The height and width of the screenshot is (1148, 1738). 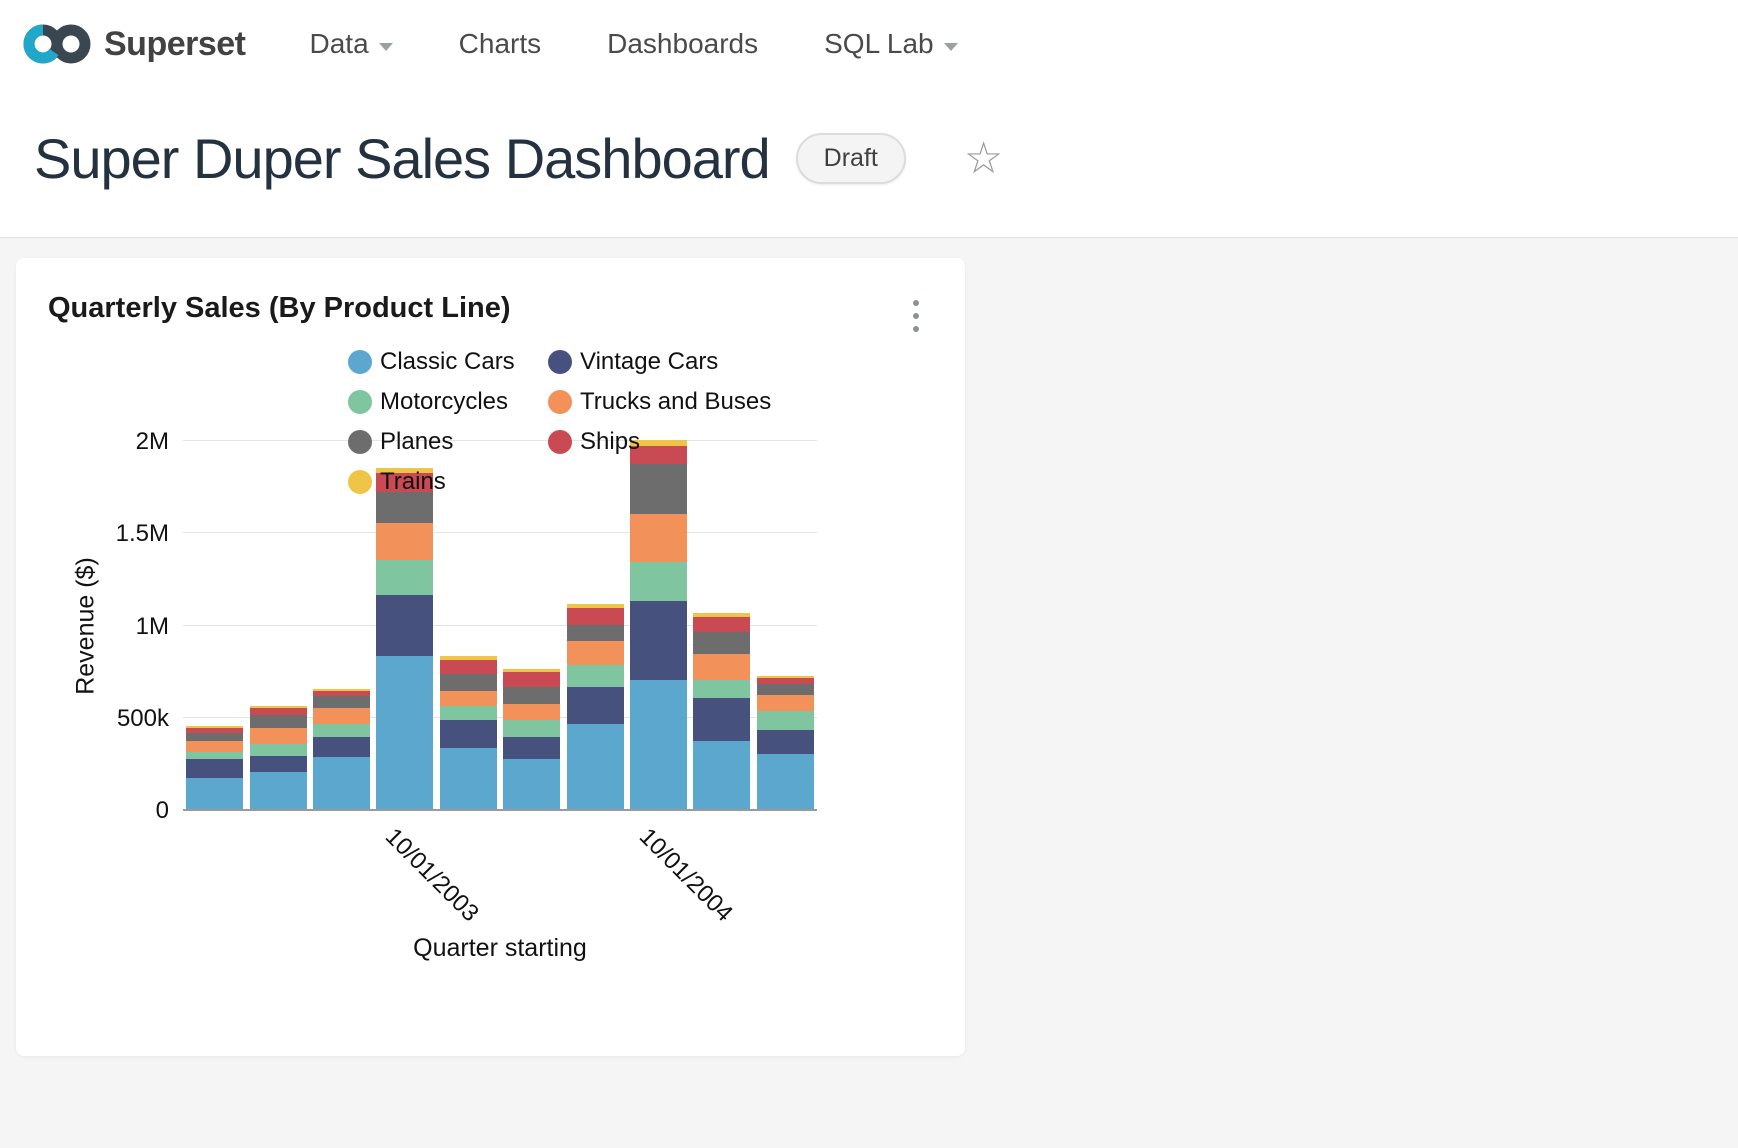 What do you see at coordinates (448, 402) in the screenshot?
I see `legend-item-motorcycles: Motorcycles` at bounding box center [448, 402].